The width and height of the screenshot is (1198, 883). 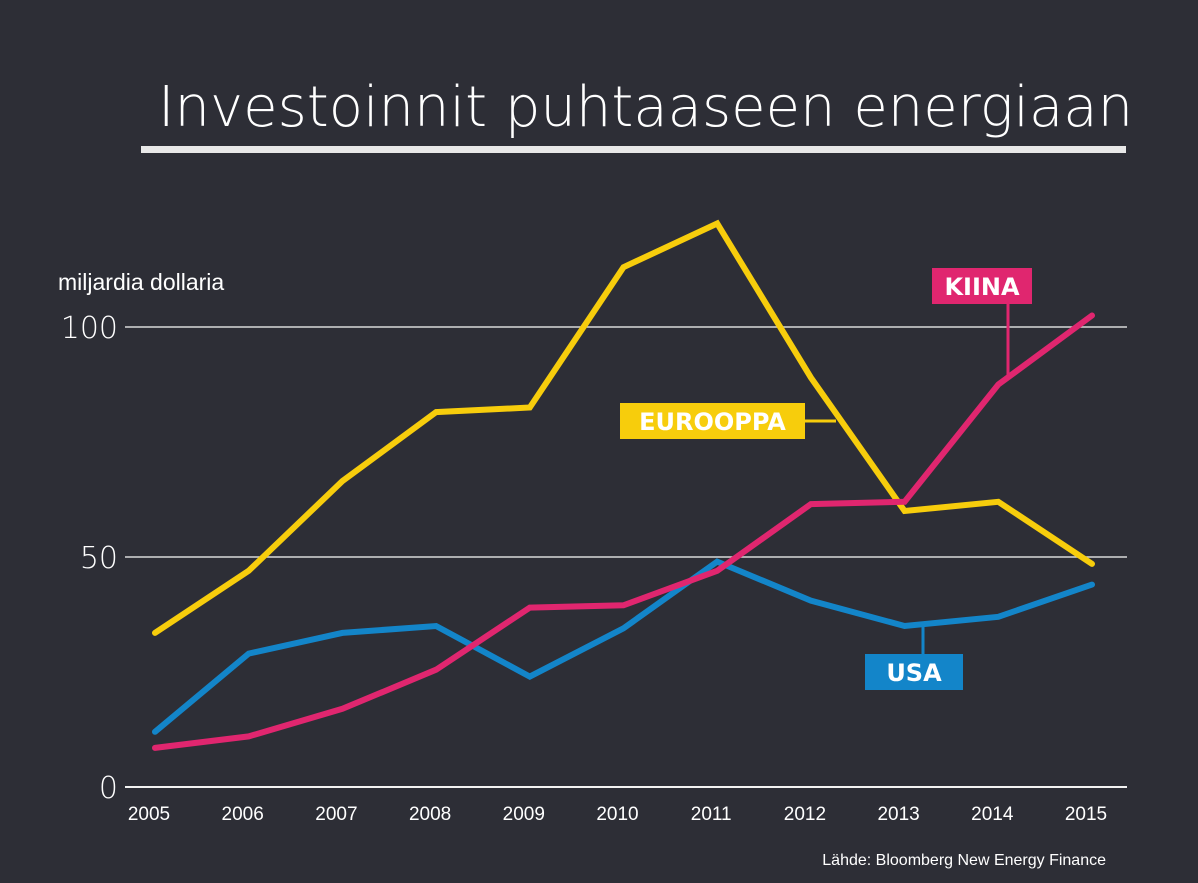 What do you see at coordinates (430, 814) in the screenshot?
I see `x-tick-label: 2008` at bounding box center [430, 814].